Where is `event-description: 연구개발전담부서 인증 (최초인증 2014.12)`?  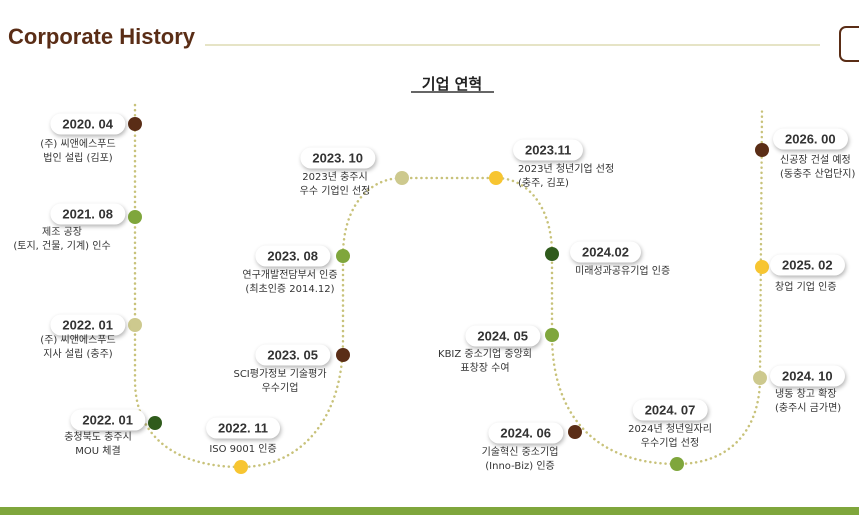 event-description: 연구개발전담부서 인증 (최초인증 2014.12) is located at coordinates (289, 283).